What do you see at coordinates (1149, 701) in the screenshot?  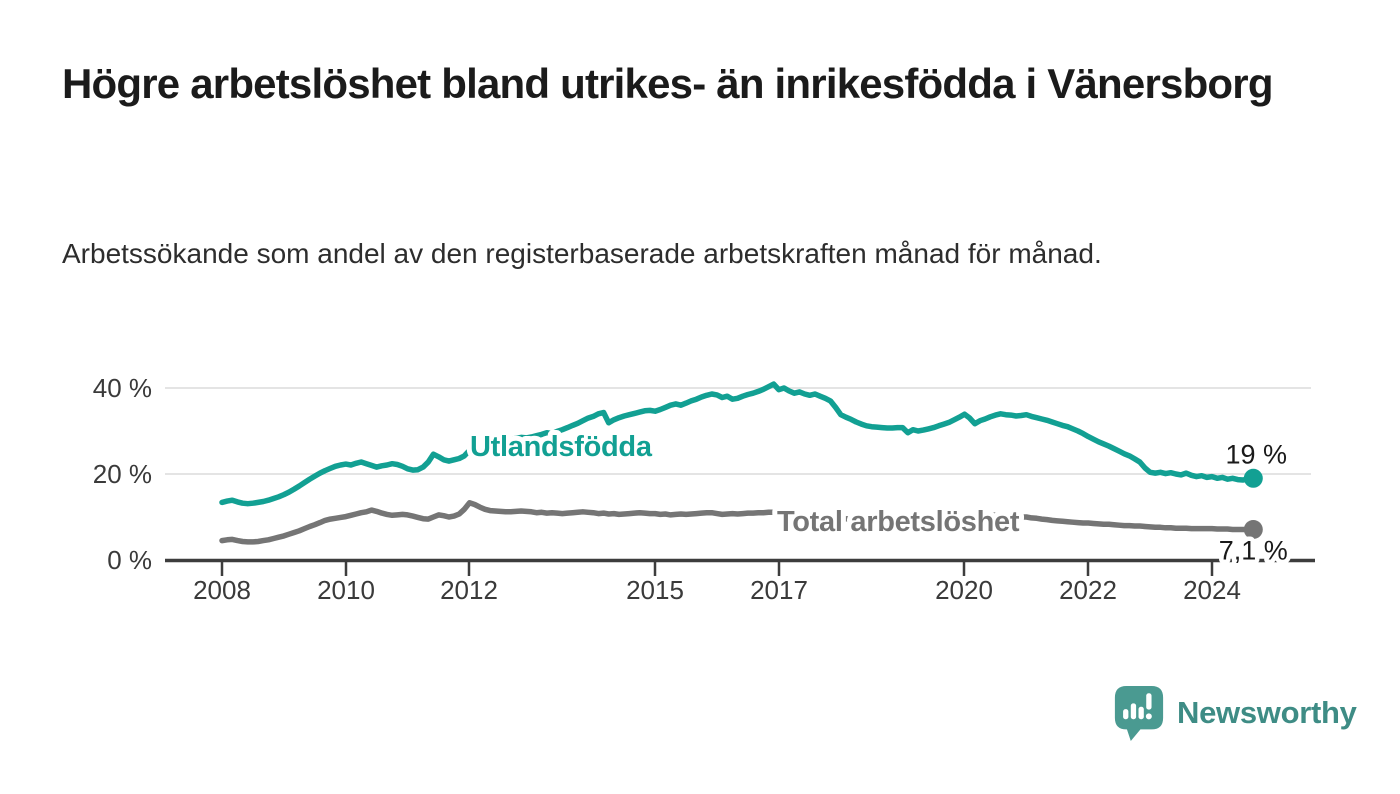 I see `exclamation-bar` at bounding box center [1149, 701].